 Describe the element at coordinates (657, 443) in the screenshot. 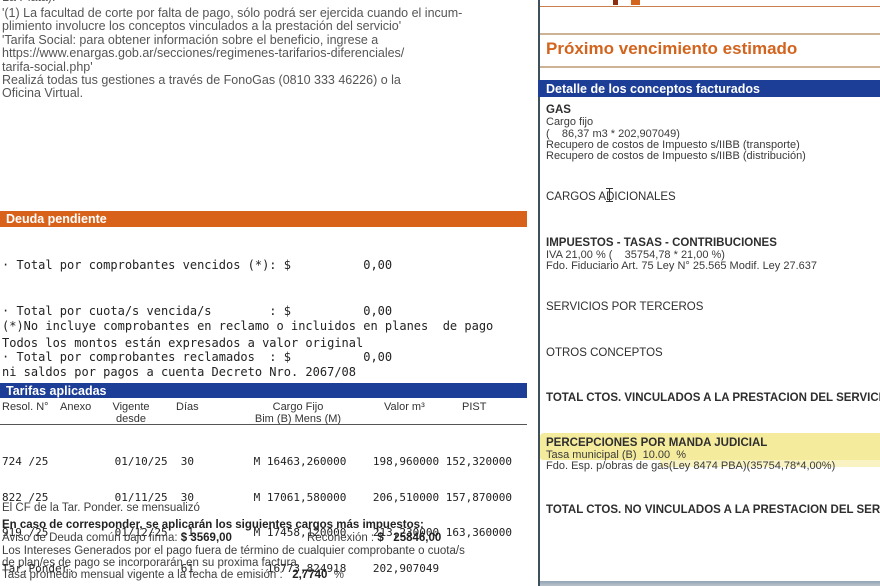

I see `percepciones-title: PERCEPCIONES POR MANDA JUDICIAL` at that location.